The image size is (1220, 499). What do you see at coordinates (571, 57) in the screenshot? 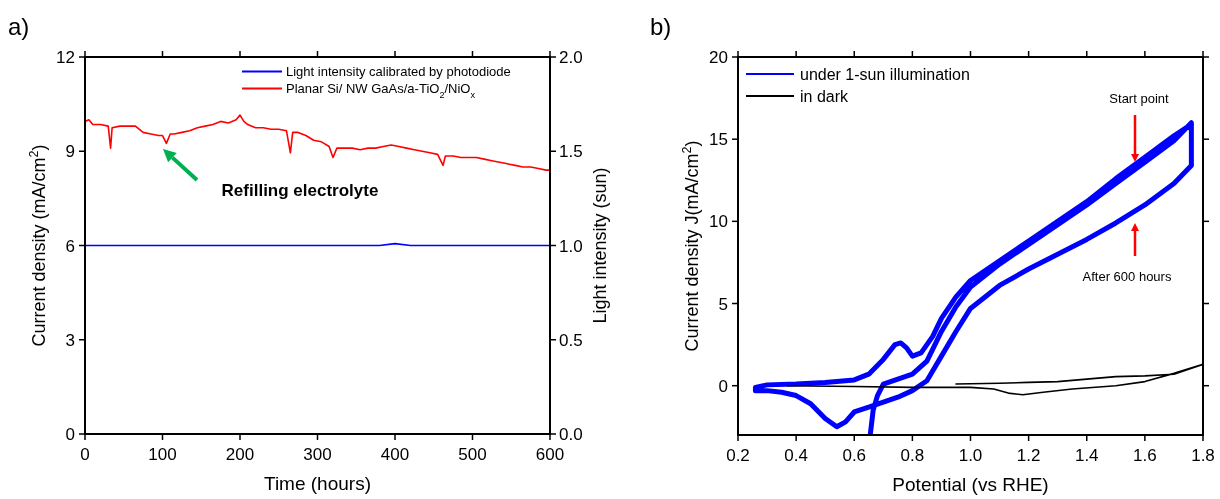
I see `y2-tick-label: 2.0` at bounding box center [571, 57].